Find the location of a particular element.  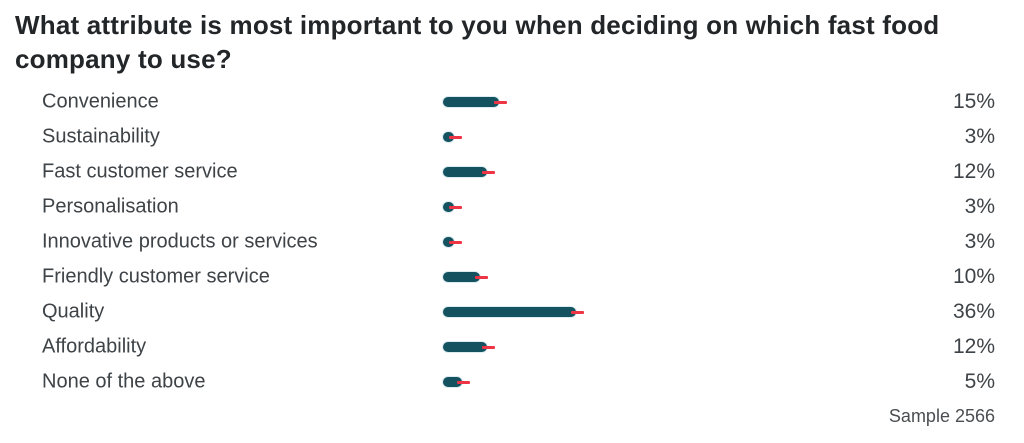

chart-row: Innovative products or services 3% is located at coordinates (512, 241).